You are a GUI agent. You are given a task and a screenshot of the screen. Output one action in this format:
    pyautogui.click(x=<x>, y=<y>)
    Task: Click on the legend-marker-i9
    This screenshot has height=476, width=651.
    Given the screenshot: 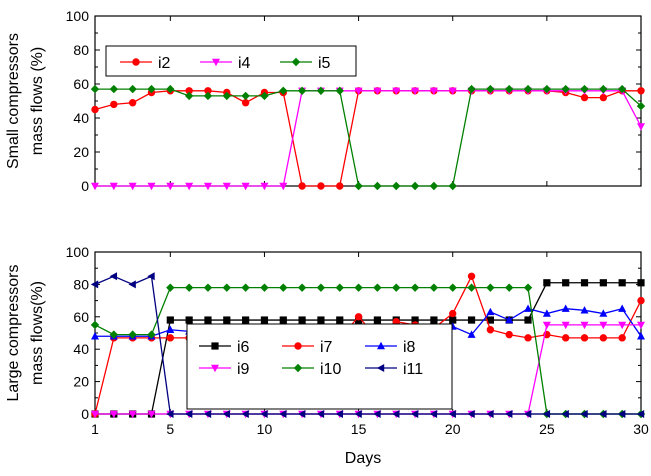 What is the action you would take?
    pyautogui.click(x=215, y=368)
    